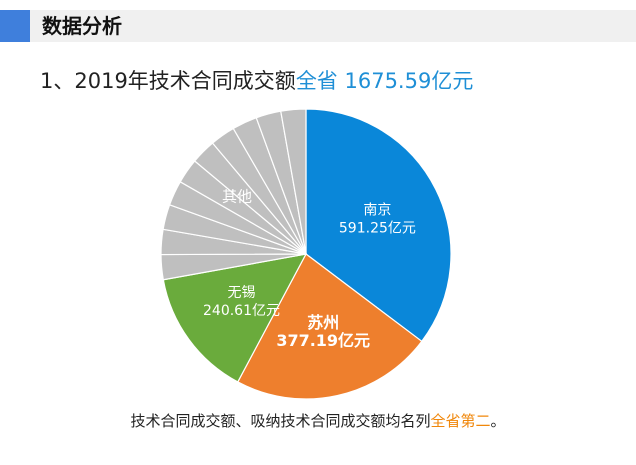 The height and width of the screenshot is (465, 636). I want to click on slice-value-label: 240.61亿元, so click(241, 311).